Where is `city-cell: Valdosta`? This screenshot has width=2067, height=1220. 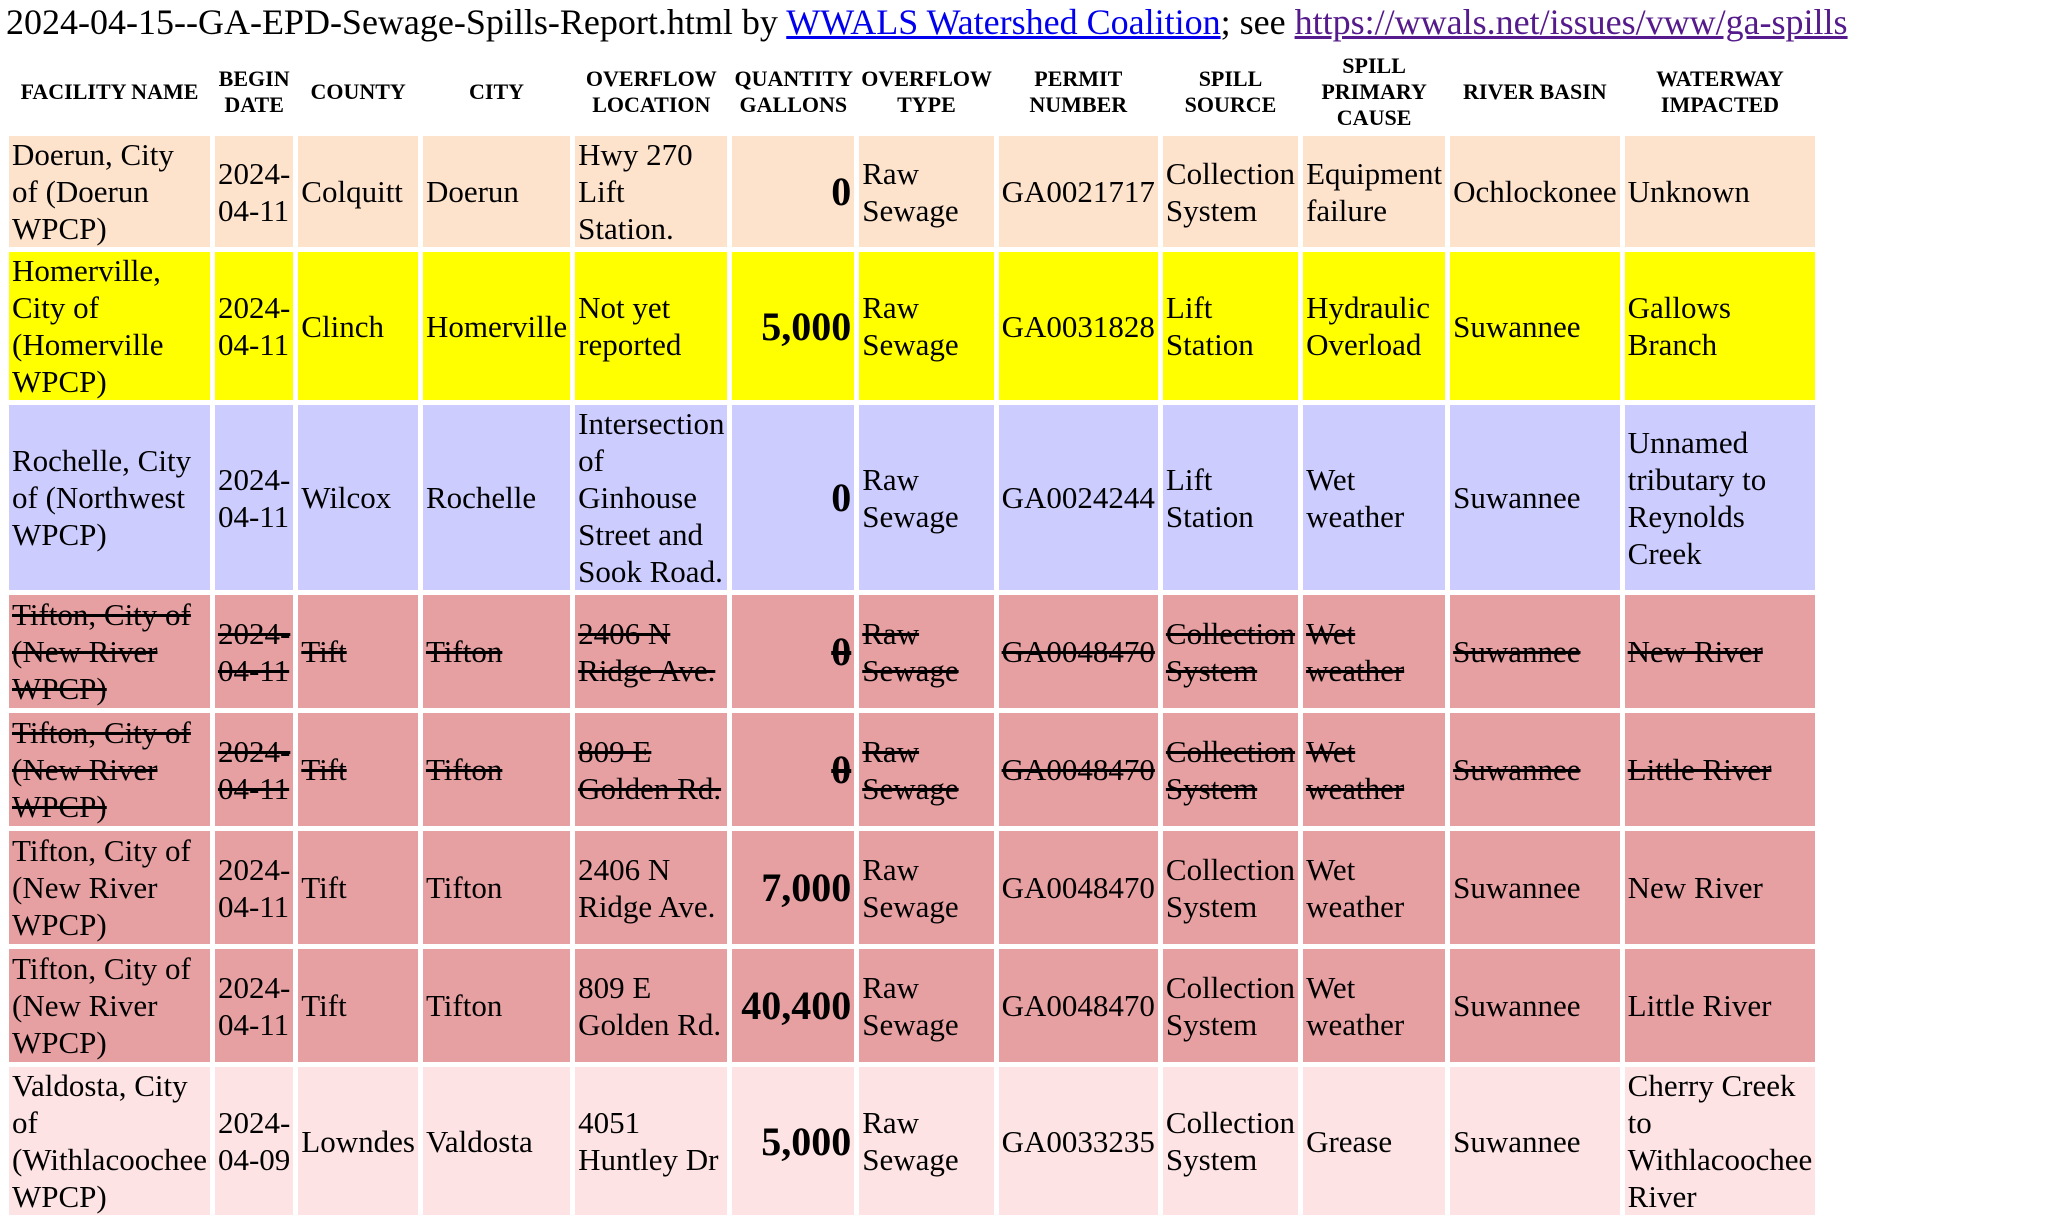
city-cell: Valdosta is located at coordinates (496, 1141).